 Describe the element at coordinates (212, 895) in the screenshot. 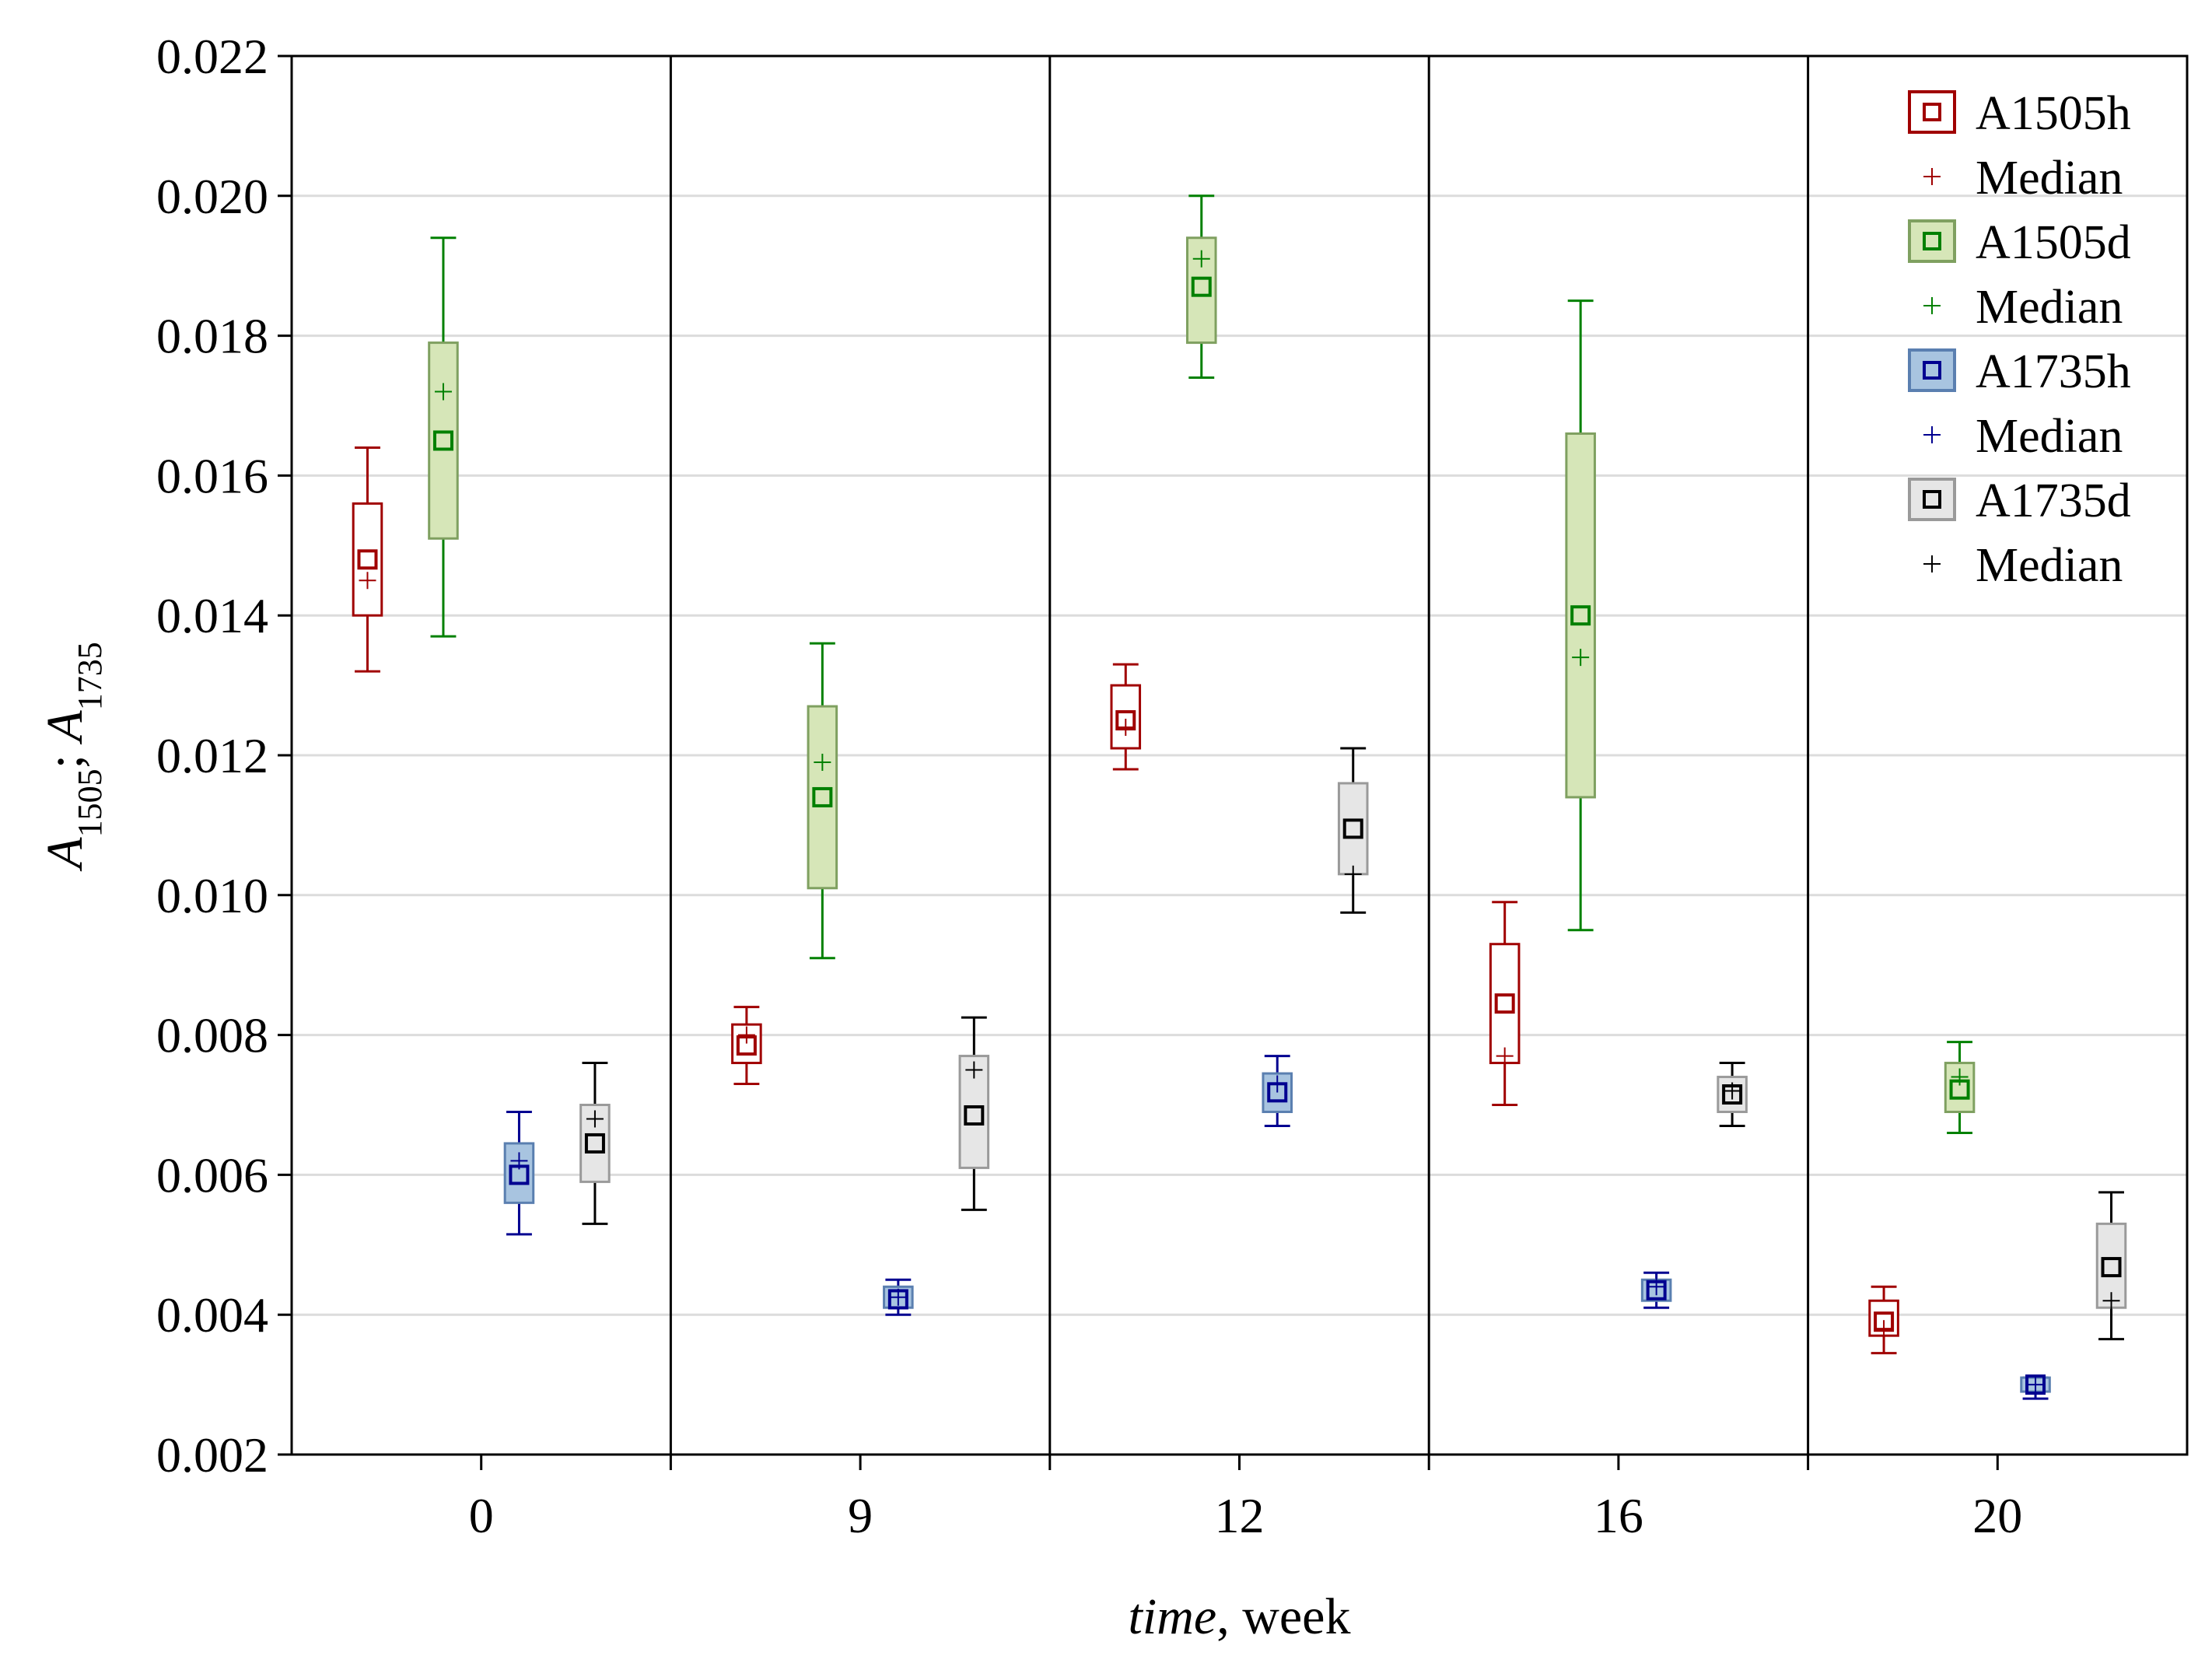

I see `y-tick-label: 0.010` at that location.